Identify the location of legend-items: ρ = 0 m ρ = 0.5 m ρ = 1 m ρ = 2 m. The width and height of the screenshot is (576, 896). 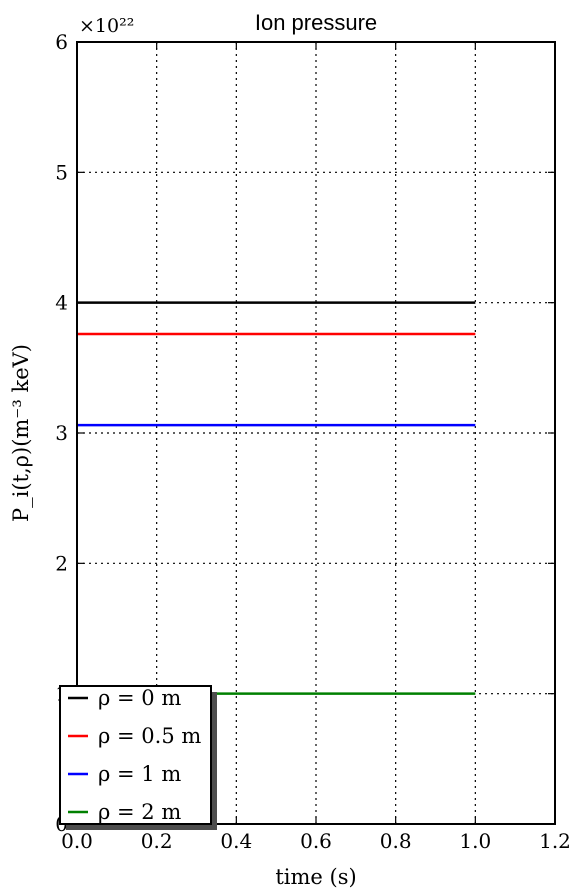
(134, 755).